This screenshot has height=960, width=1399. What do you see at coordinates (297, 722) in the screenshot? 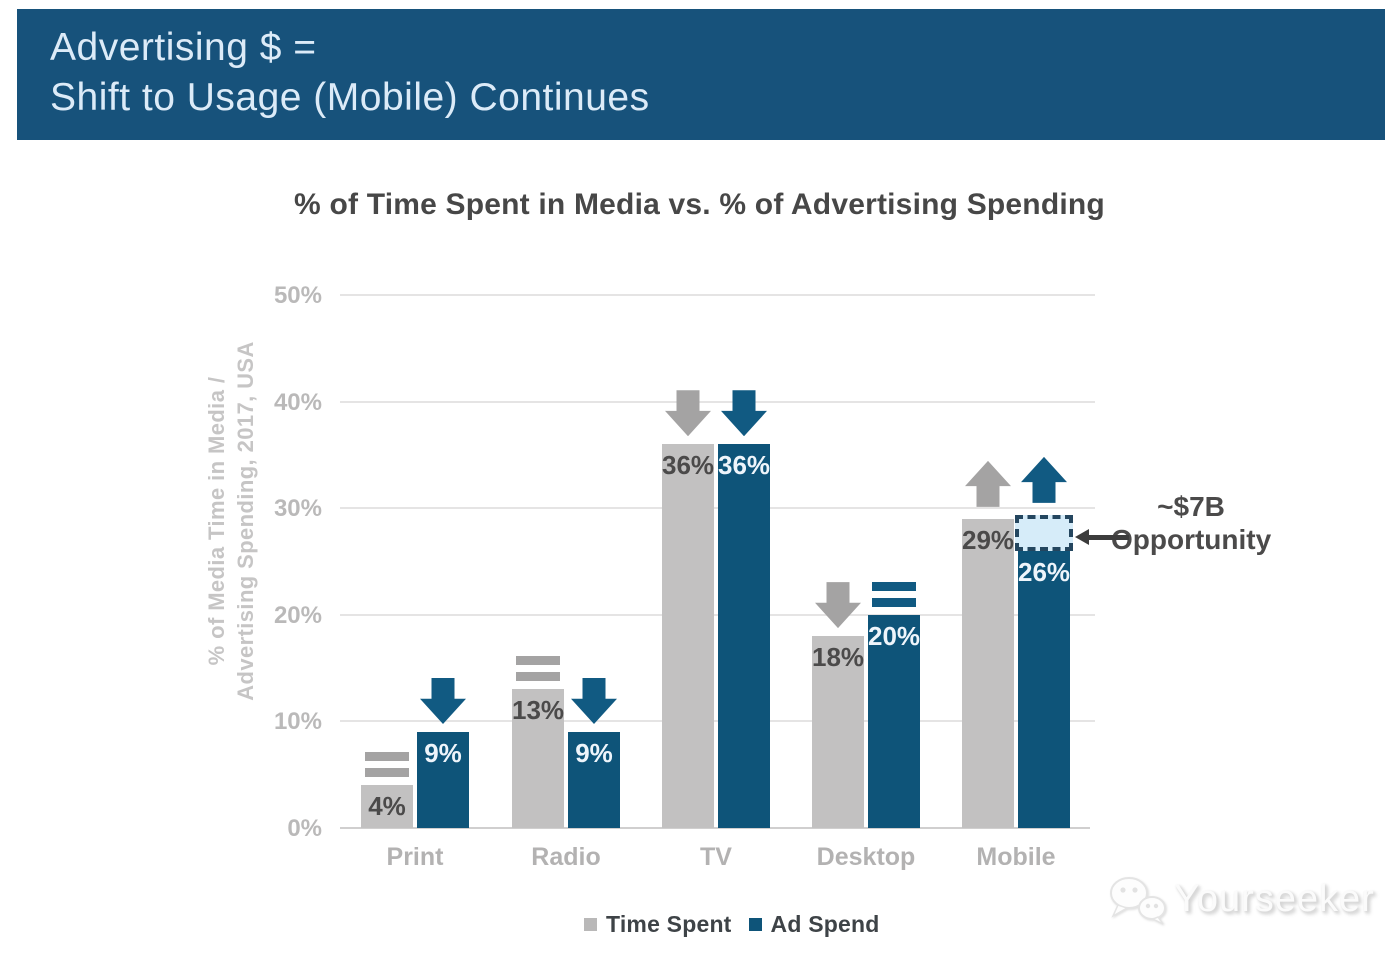
I see `tick-label-10: 10%` at bounding box center [297, 722].